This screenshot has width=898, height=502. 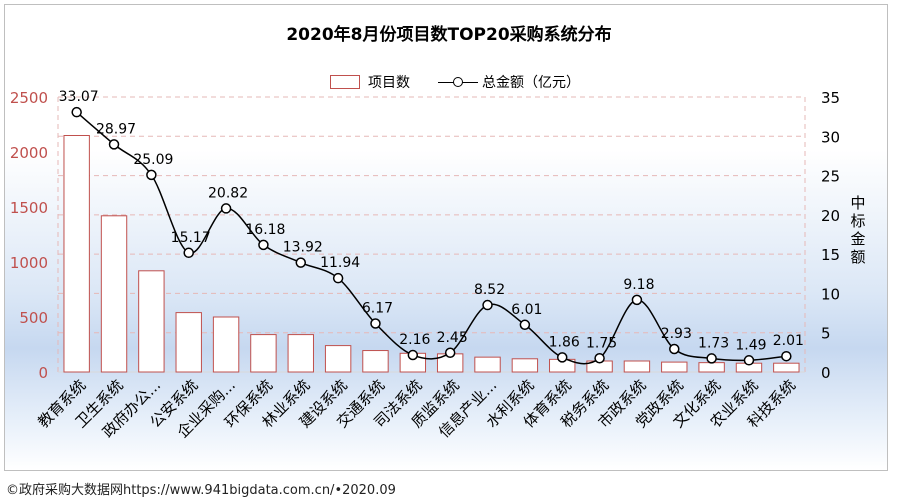 What do you see at coordinates (29, 263) in the screenshot?
I see `y-left-tick: 1000` at bounding box center [29, 263].